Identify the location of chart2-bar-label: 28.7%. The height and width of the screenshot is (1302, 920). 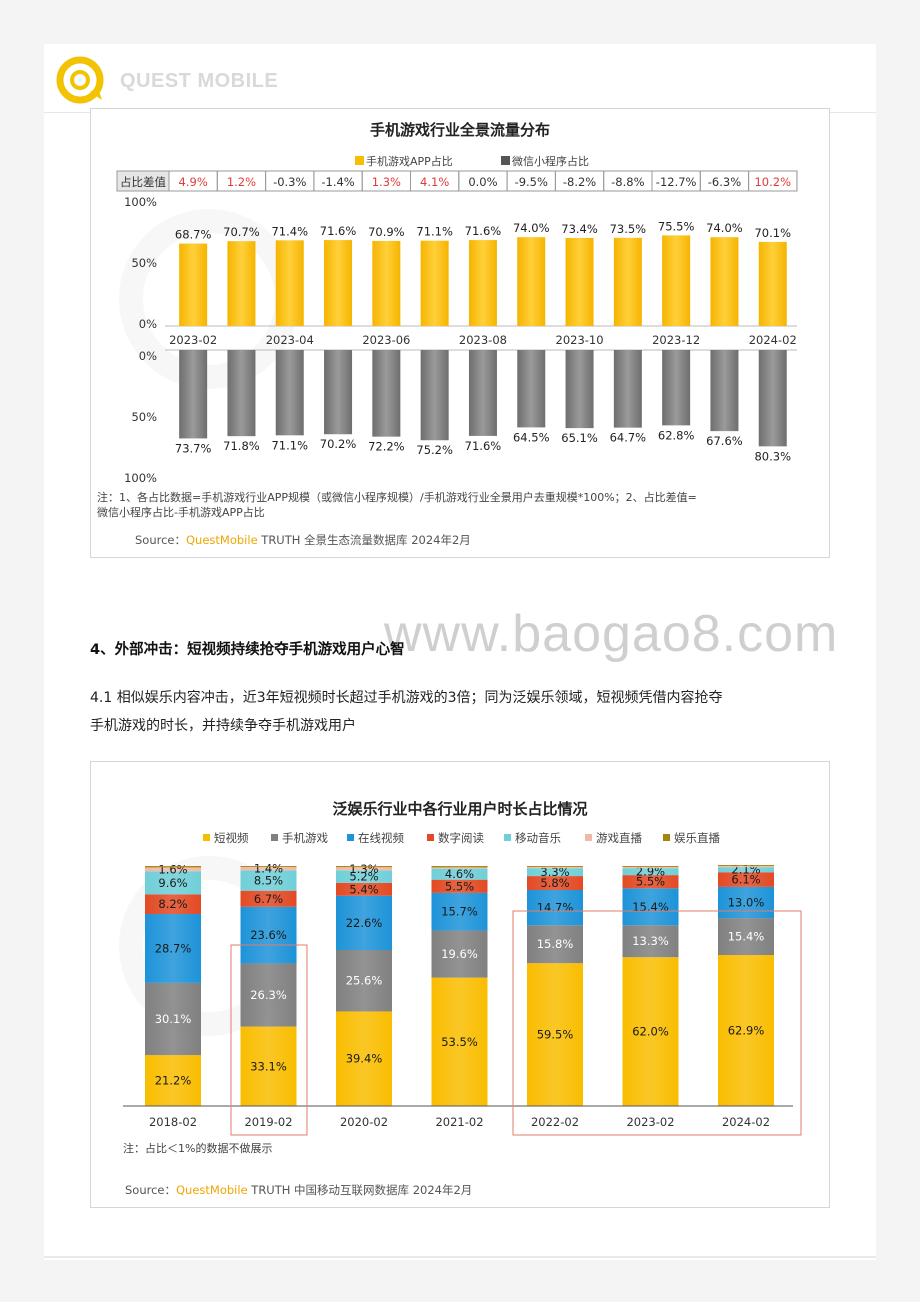
(173, 948).